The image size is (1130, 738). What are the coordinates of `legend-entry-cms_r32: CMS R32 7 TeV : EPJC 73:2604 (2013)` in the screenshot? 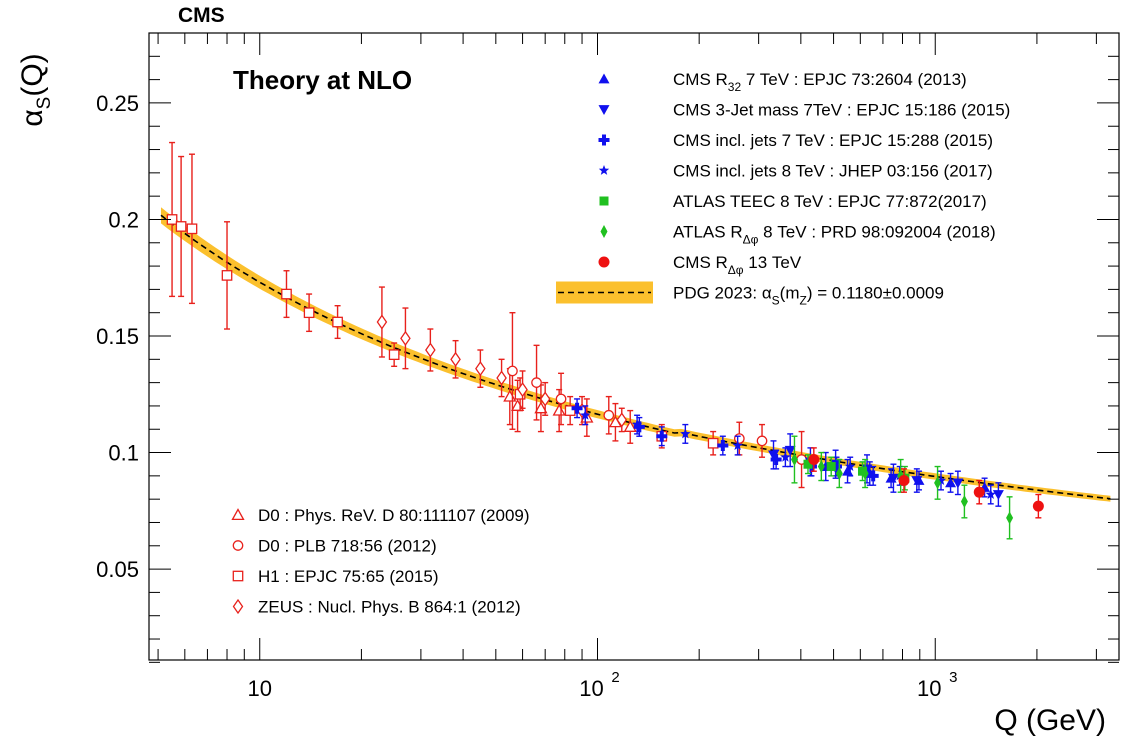 It's located at (782, 82).